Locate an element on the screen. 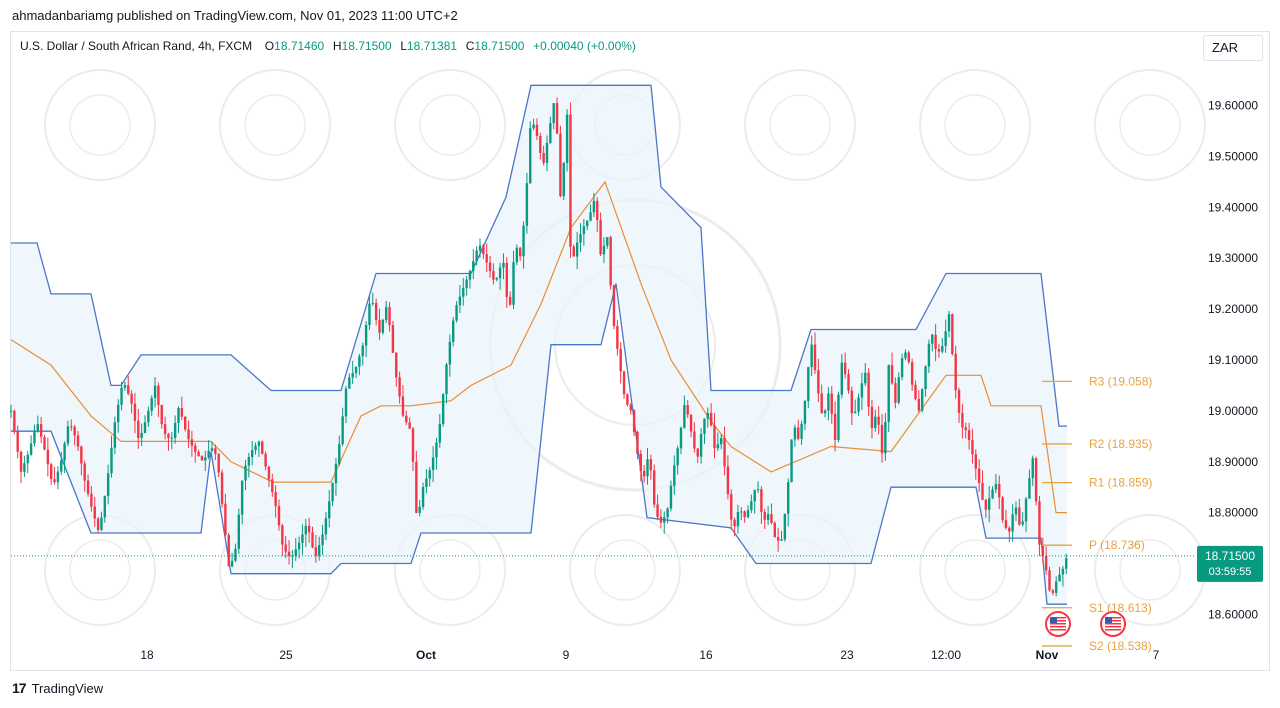 The width and height of the screenshot is (1280, 708). high-label: H is located at coordinates (337, 46).